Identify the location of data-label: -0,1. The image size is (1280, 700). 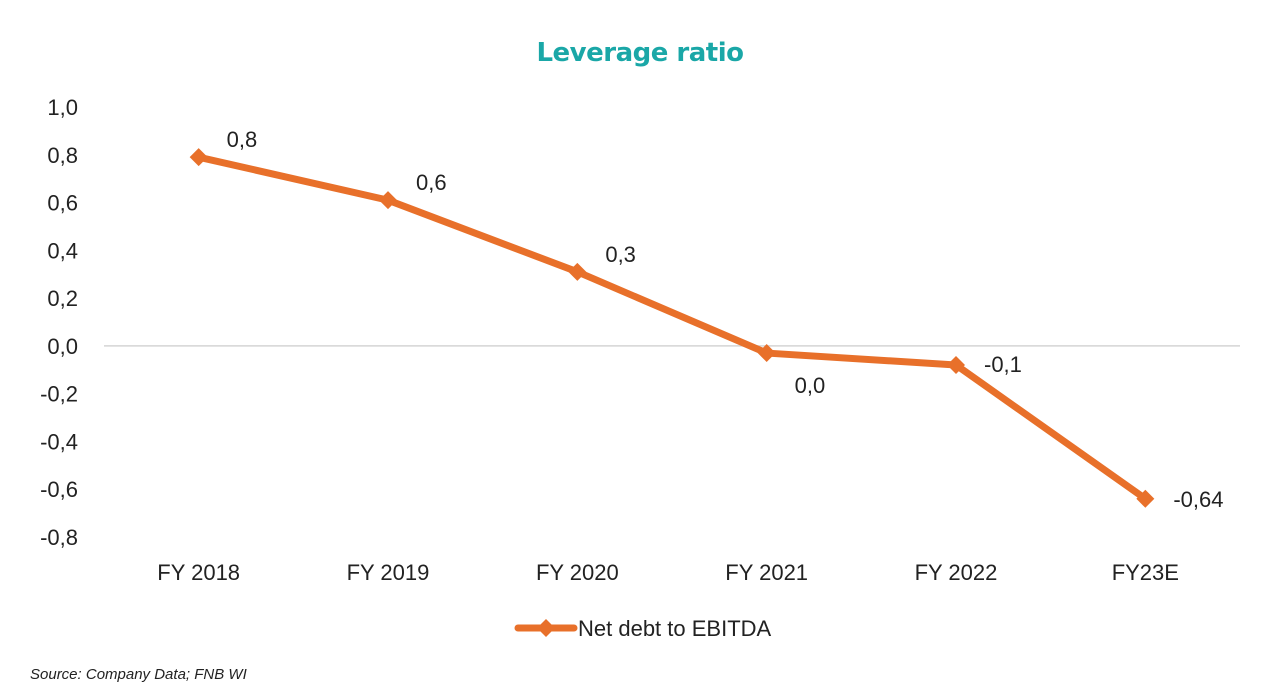
(1003, 364).